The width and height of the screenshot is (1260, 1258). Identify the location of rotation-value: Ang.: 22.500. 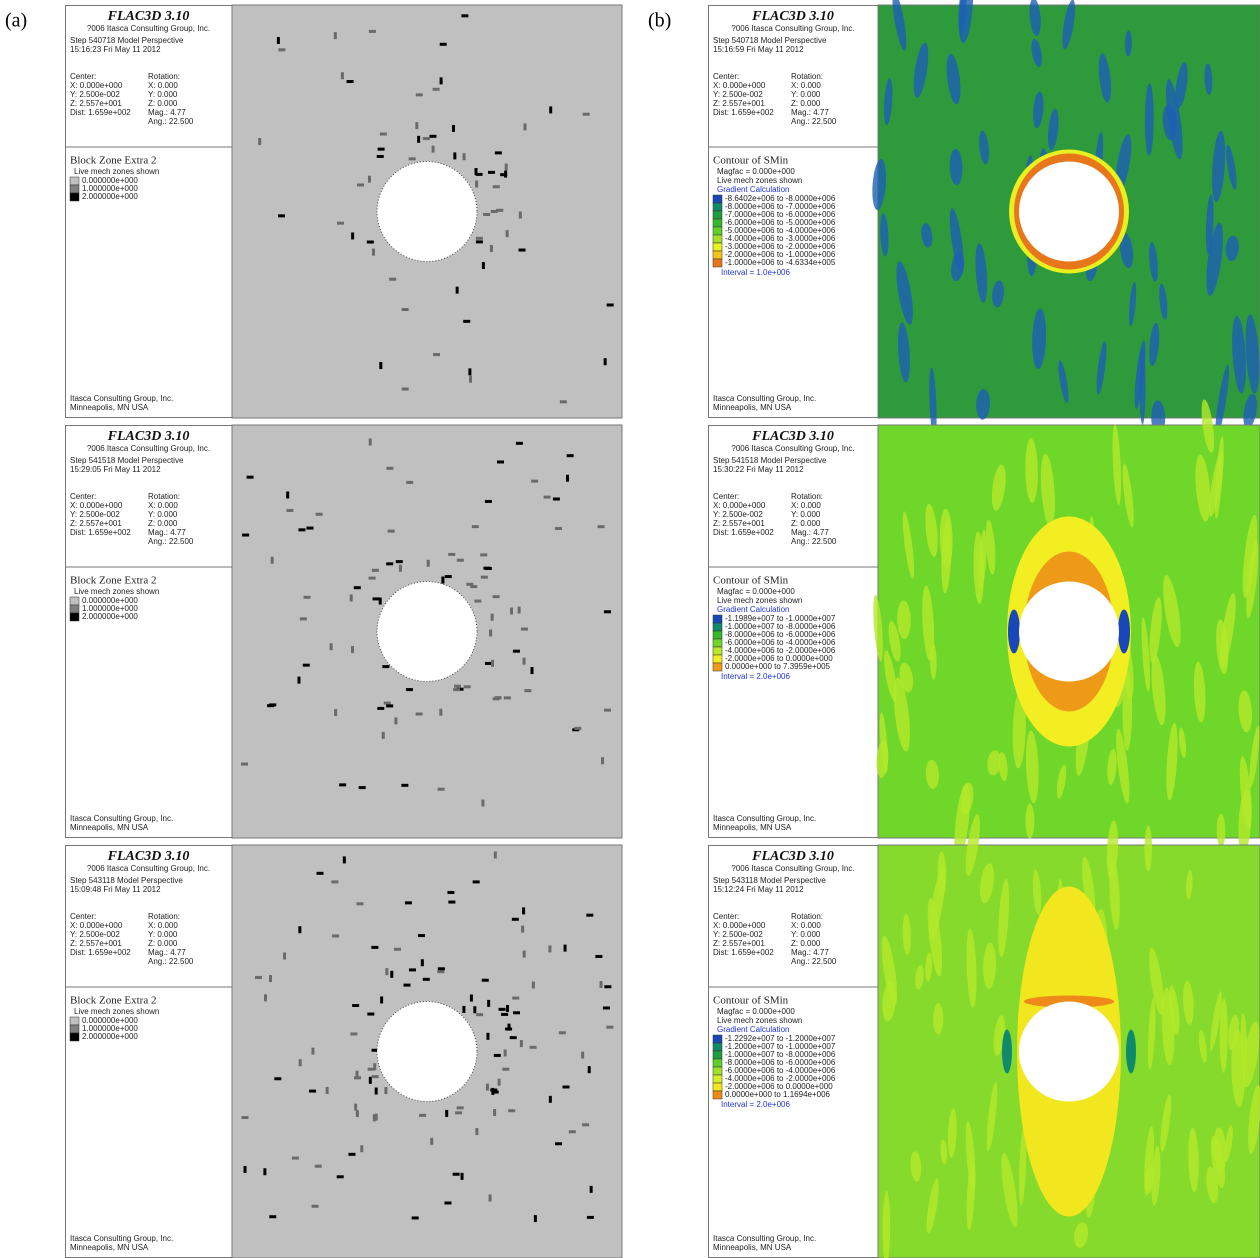
(171, 121).